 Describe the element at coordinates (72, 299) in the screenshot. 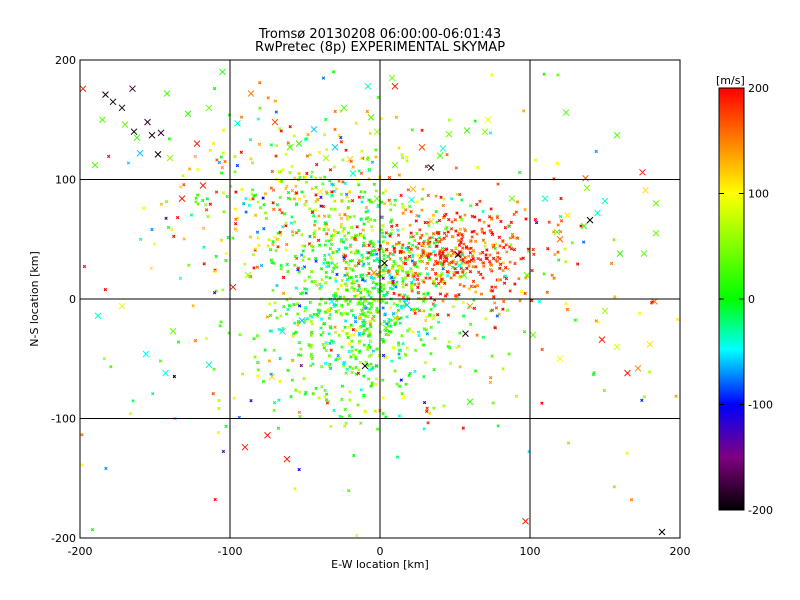

I see `y-tick-label: 0` at that location.